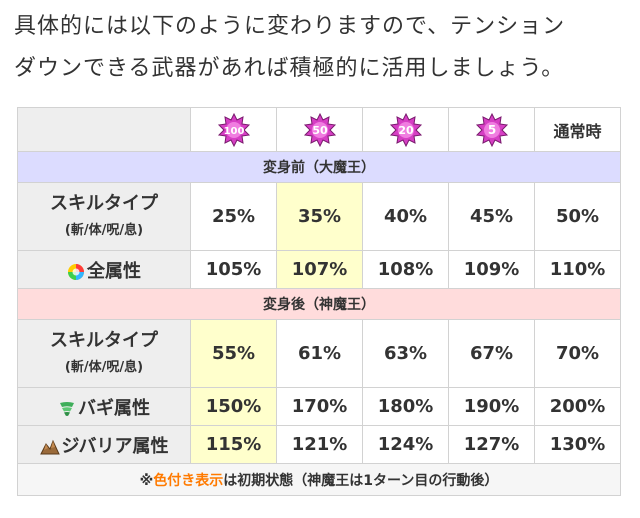 The height and width of the screenshot is (518, 640). What do you see at coordinates (114, 408) in the screenshot?
I see `bagi-label: バギ属性` at bounding box center [114, 408].